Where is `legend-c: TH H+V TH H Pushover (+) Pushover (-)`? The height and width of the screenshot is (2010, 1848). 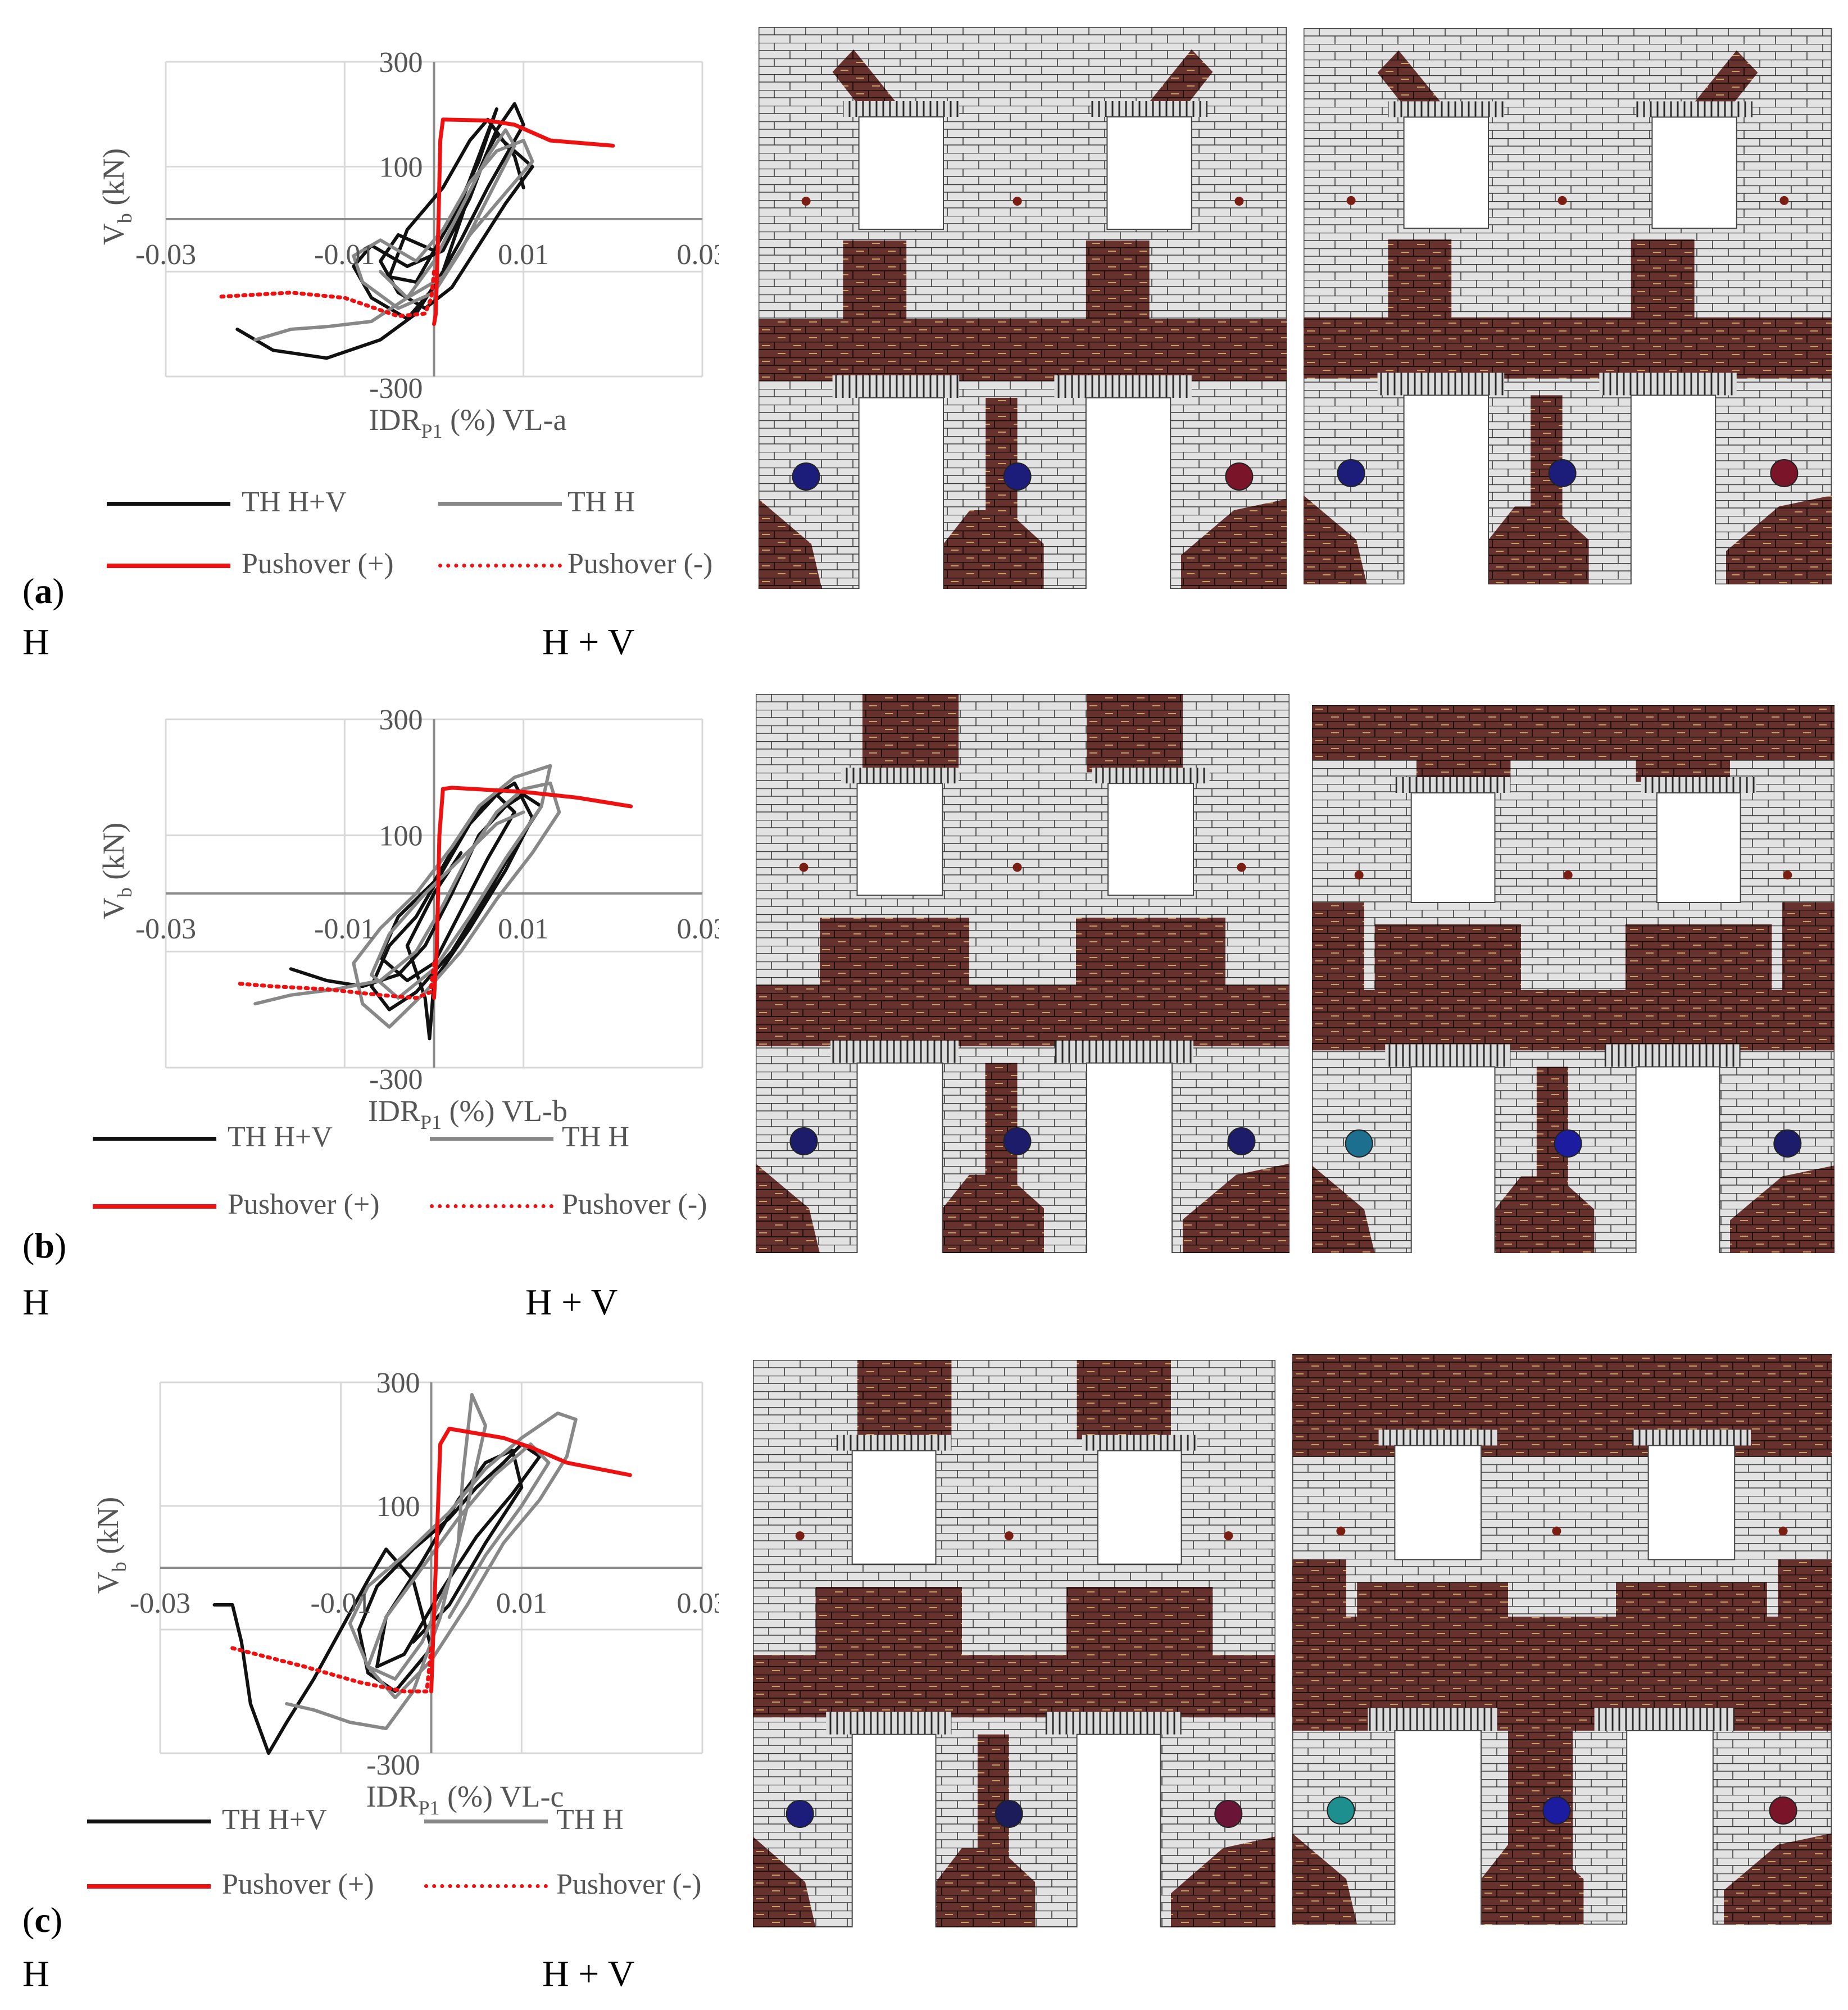
legend-c: TH H+V TH H Pushover (+) Pushover (-) is located at coordinates (441, 1855).